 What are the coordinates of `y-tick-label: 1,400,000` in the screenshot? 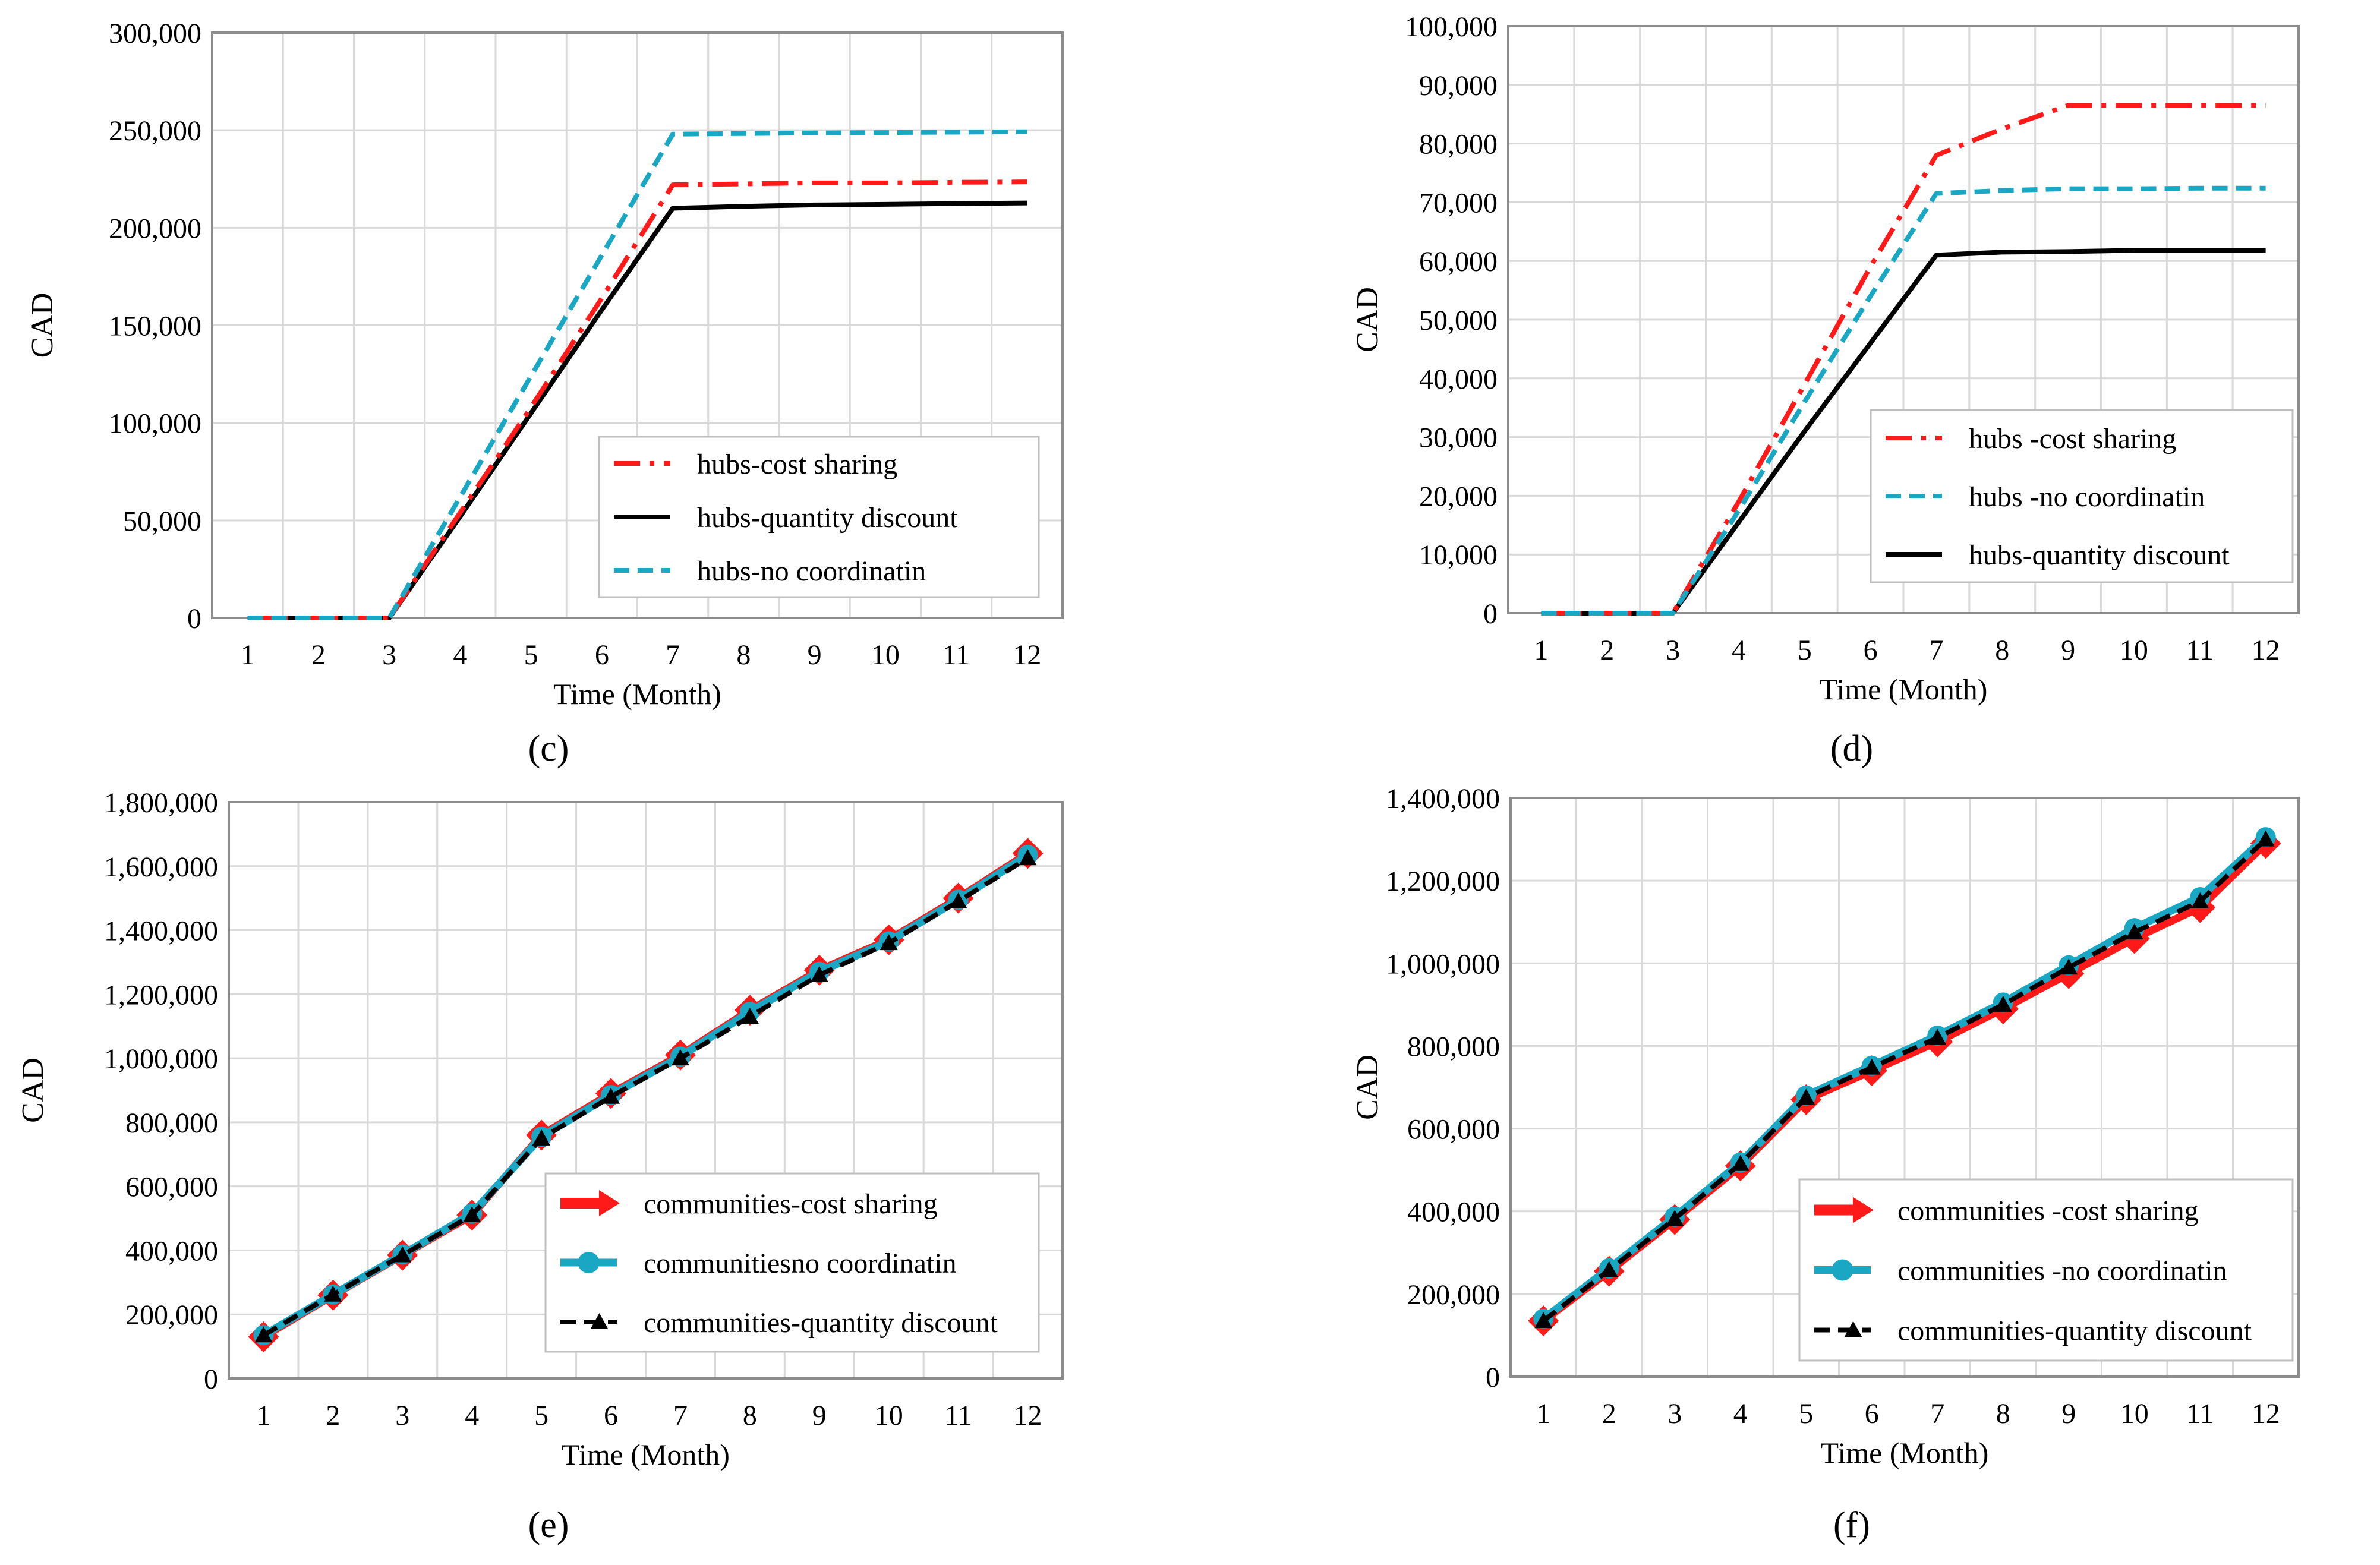 It's located at (161, 932).